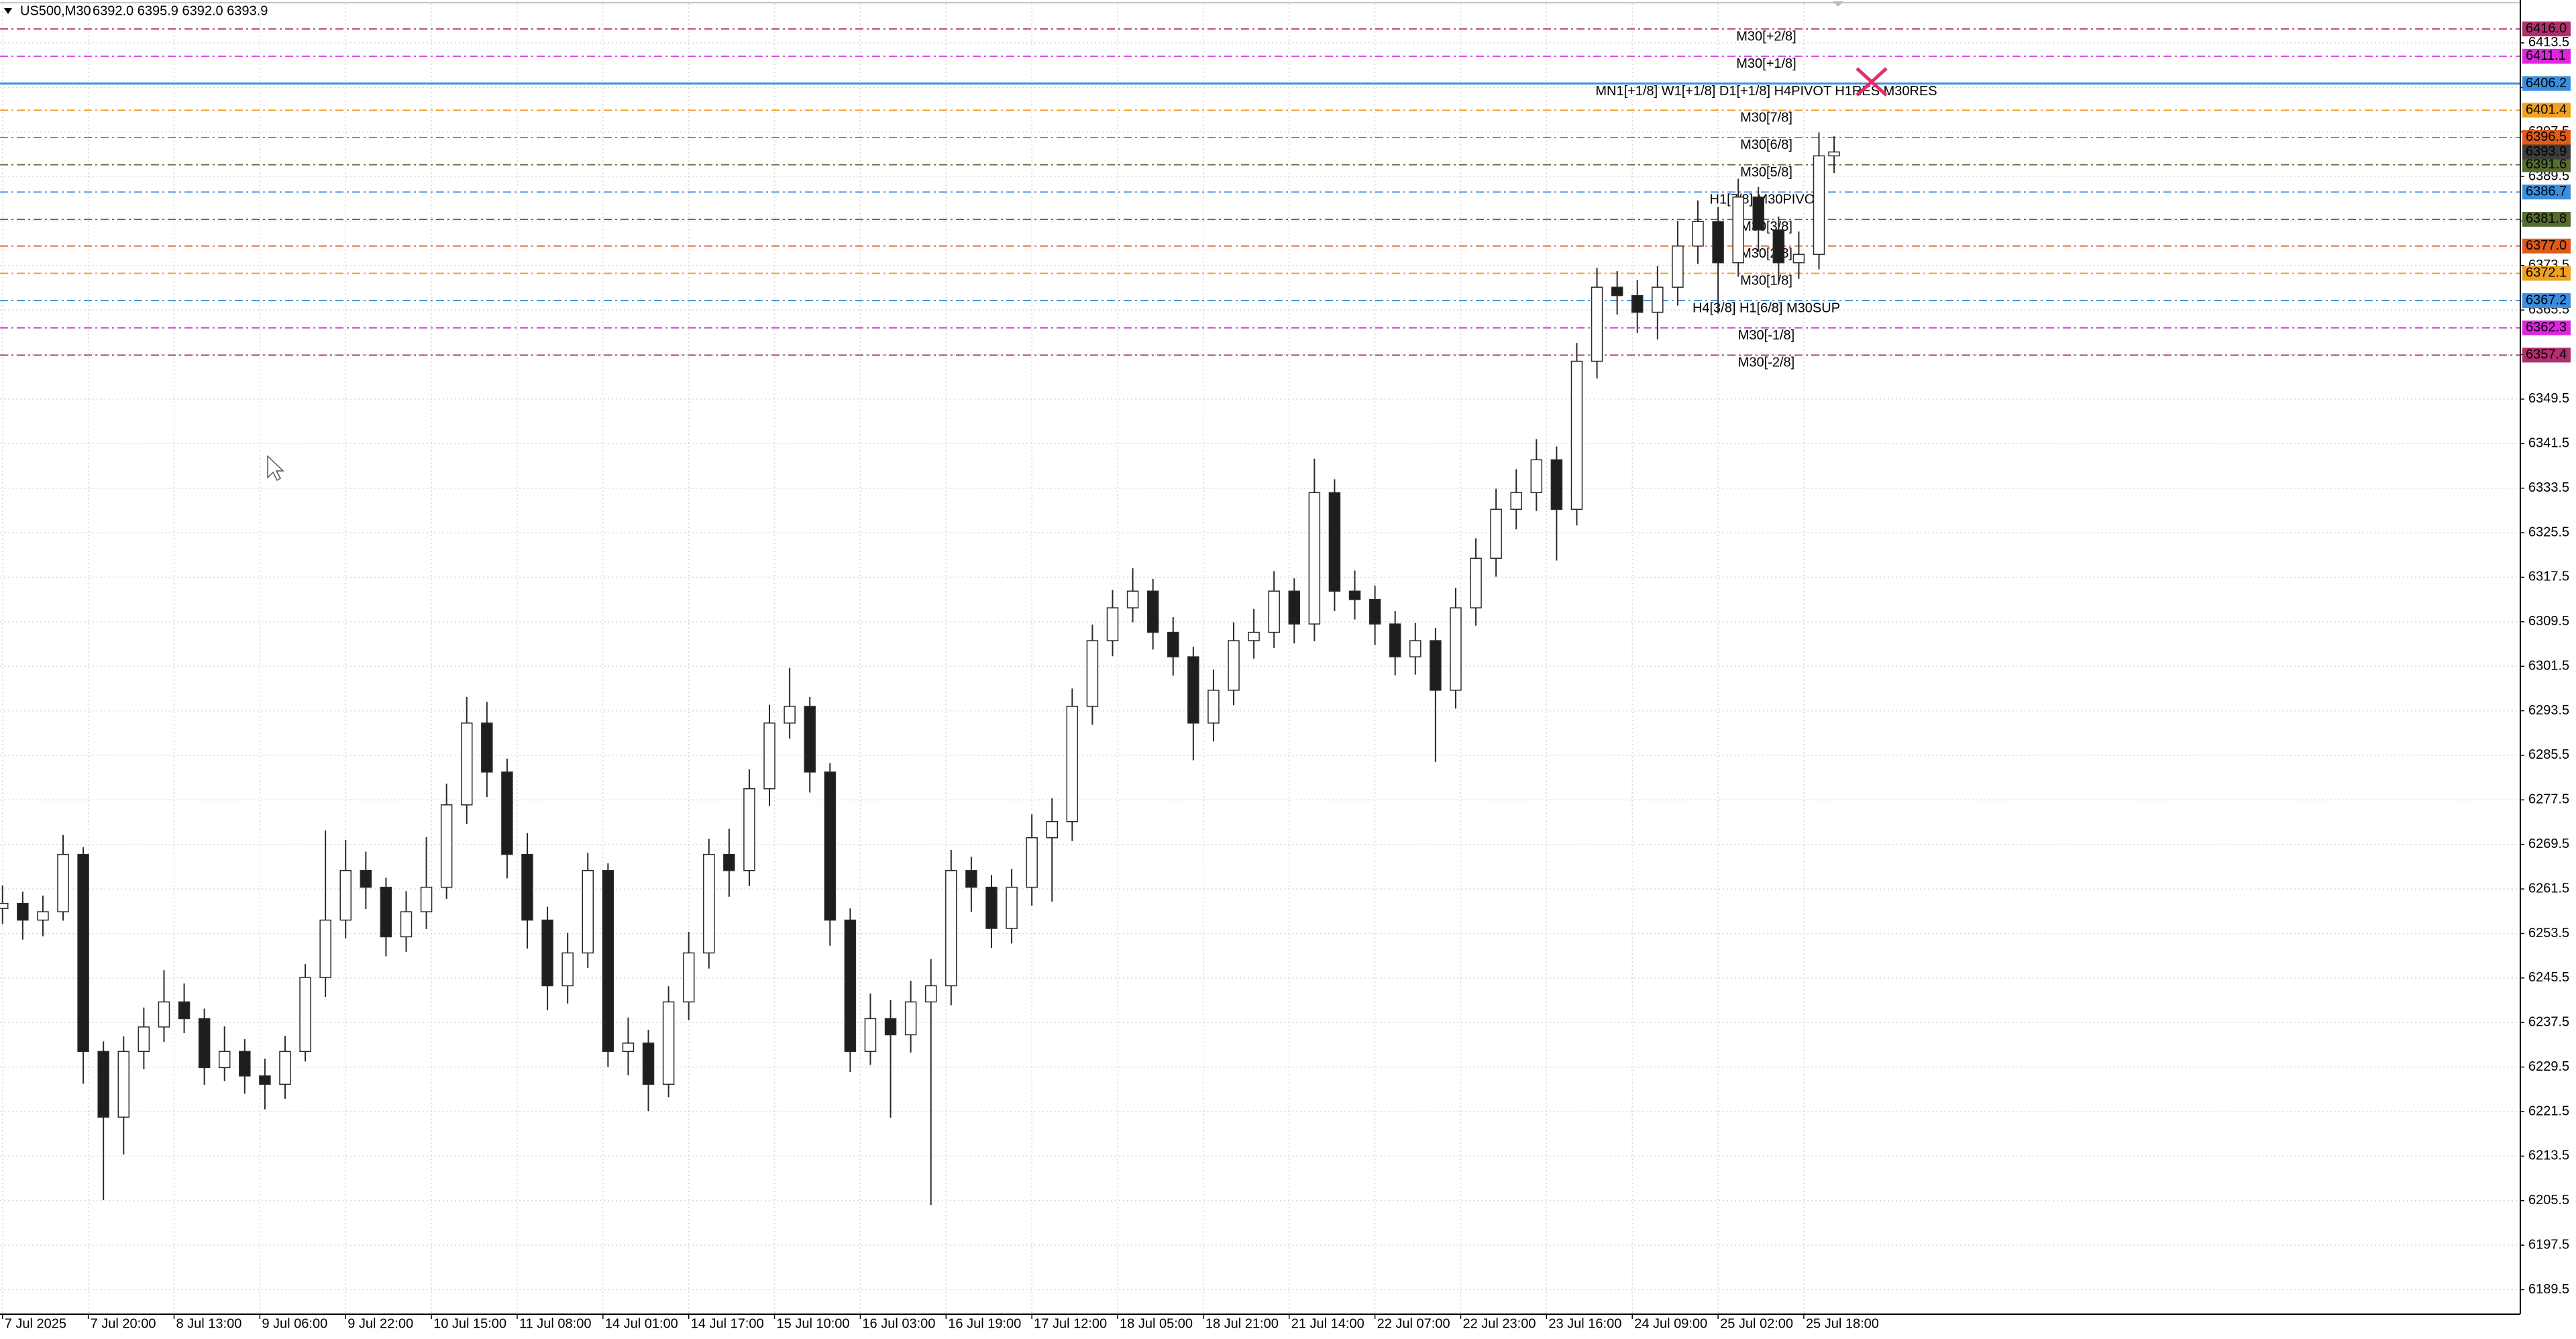 The image size is (2576, 1339). What do you see at coordinates (2548, 933) in the screenshot?
I see `y-tick-label: 6253.5` at bounding box center [2548, 933].